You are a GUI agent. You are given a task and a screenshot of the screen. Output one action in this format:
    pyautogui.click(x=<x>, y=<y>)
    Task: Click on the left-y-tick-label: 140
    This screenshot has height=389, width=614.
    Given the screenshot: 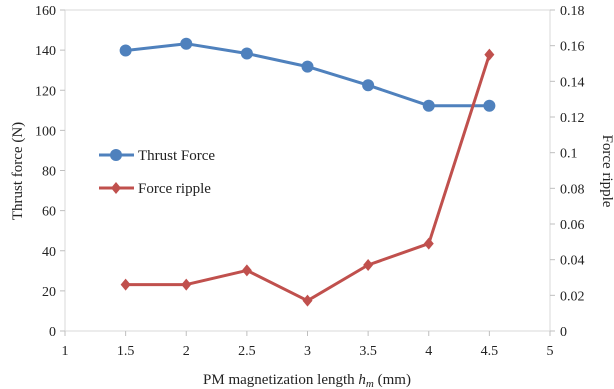 What is the action you would take?
    pyautogui.click(x=45, y=51)
    